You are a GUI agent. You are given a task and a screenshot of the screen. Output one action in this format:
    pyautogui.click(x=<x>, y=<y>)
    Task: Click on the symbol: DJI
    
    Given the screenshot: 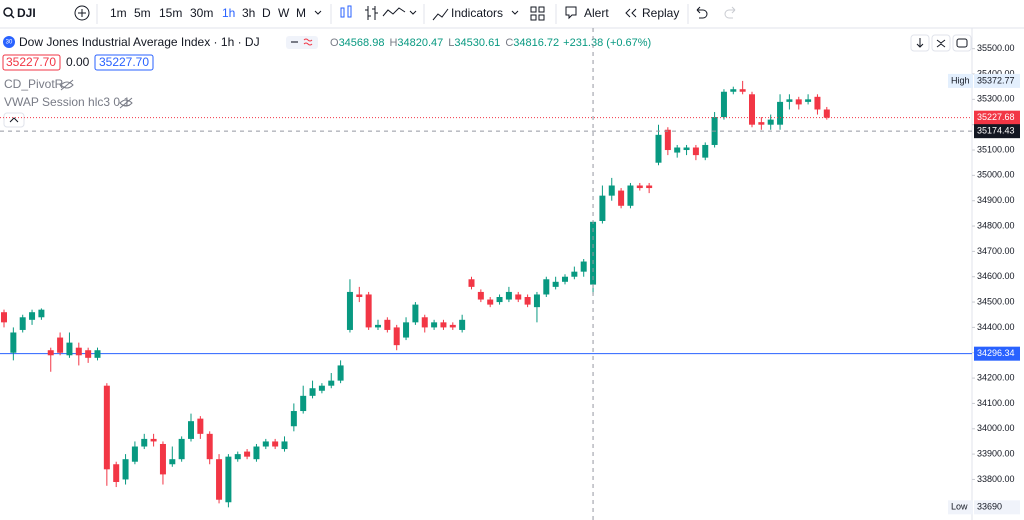 What is the action you would take?
    pyautogui.click(x=26, y=13)
    